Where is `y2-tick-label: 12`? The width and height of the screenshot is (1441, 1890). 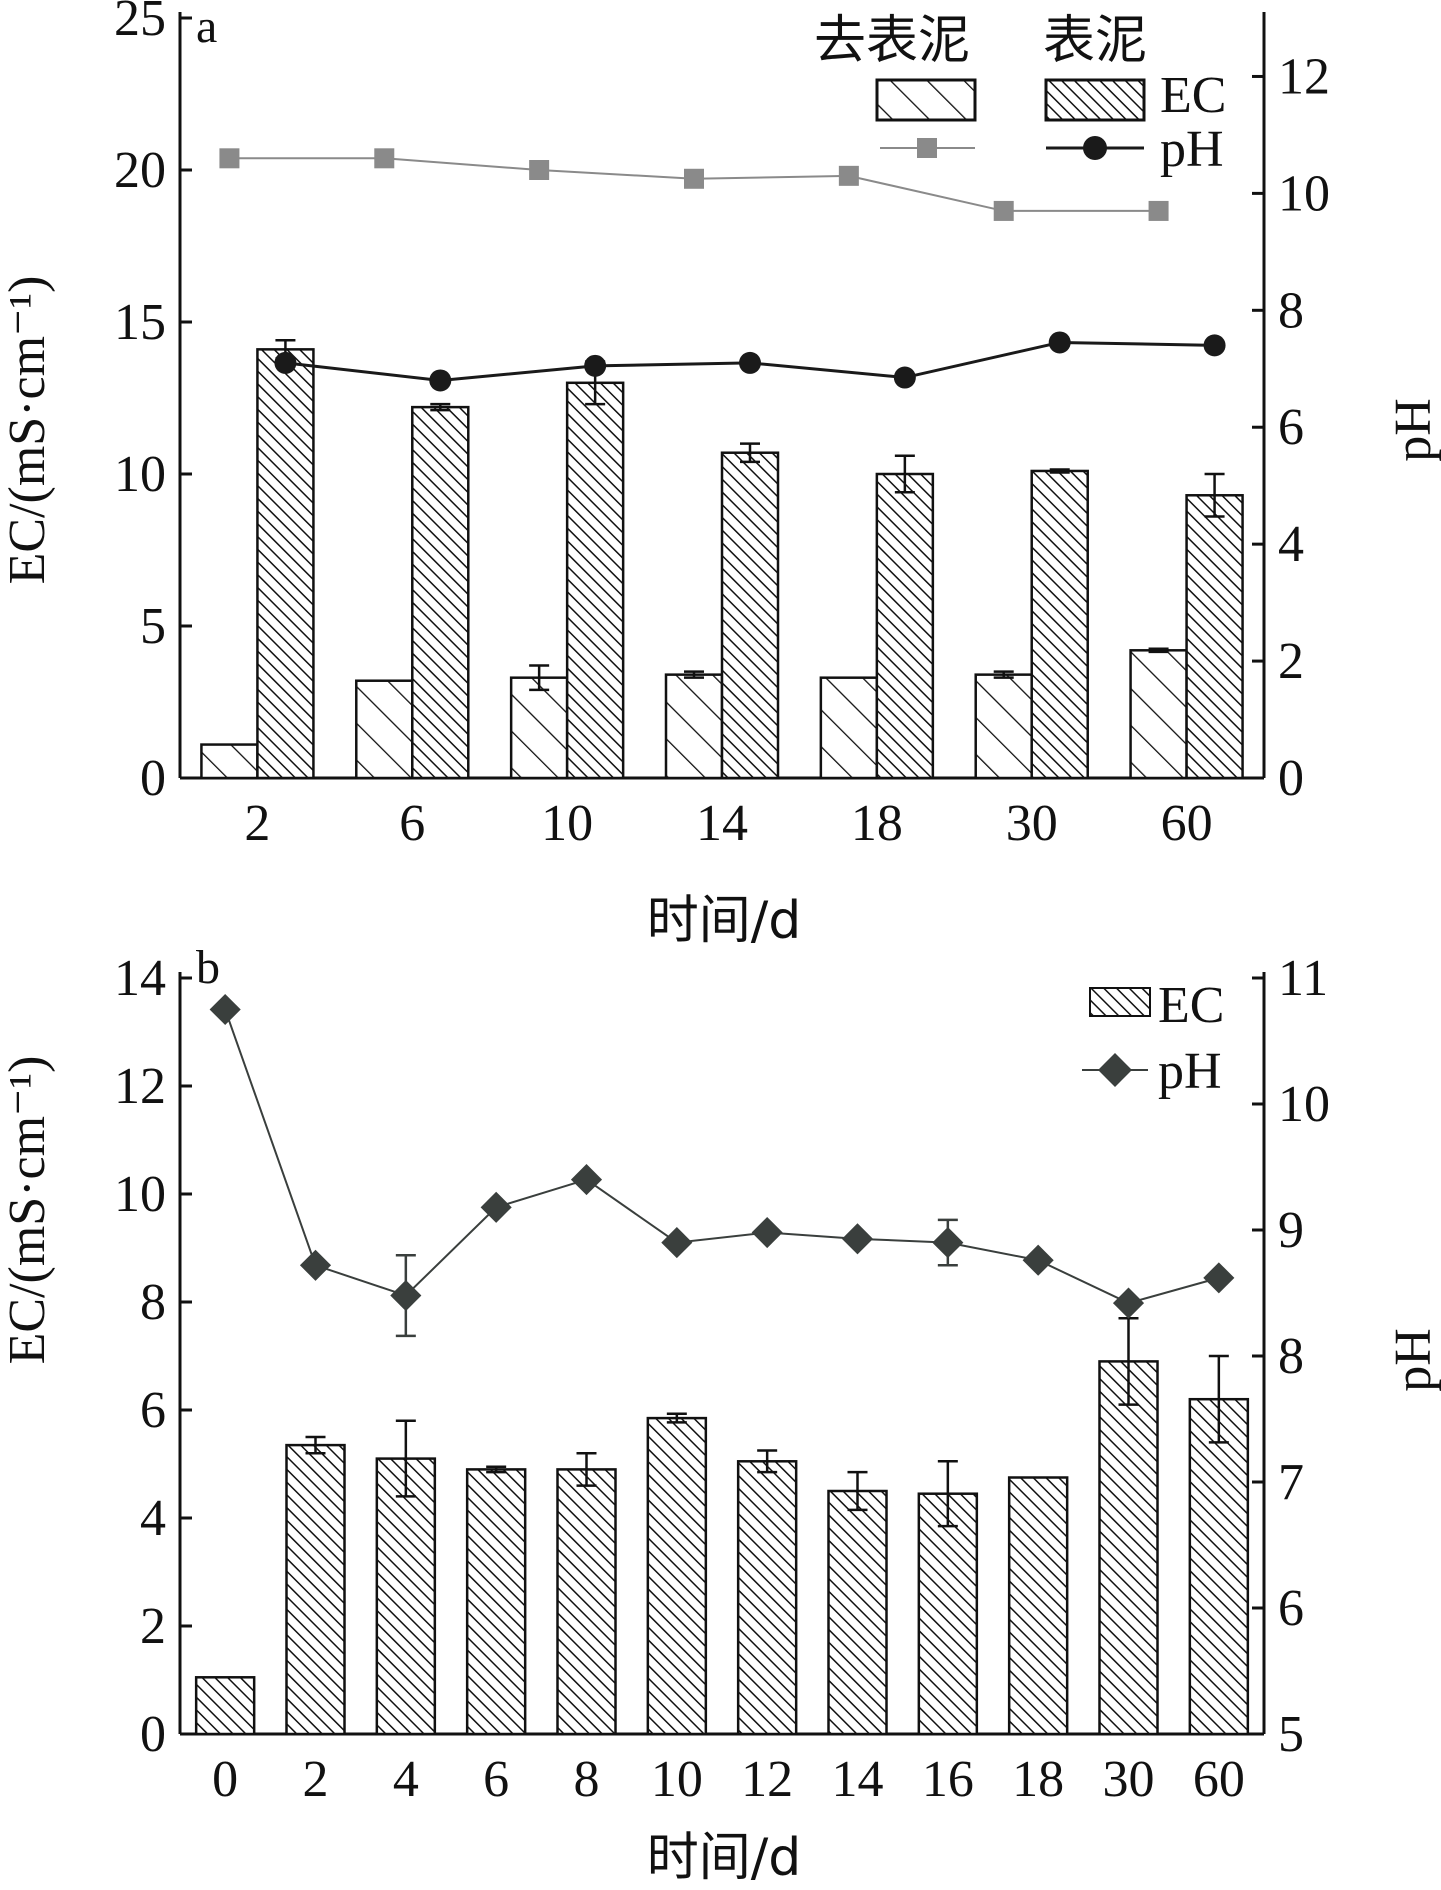
y2-tick-label: 12 is located at coordinates (1304, 76).